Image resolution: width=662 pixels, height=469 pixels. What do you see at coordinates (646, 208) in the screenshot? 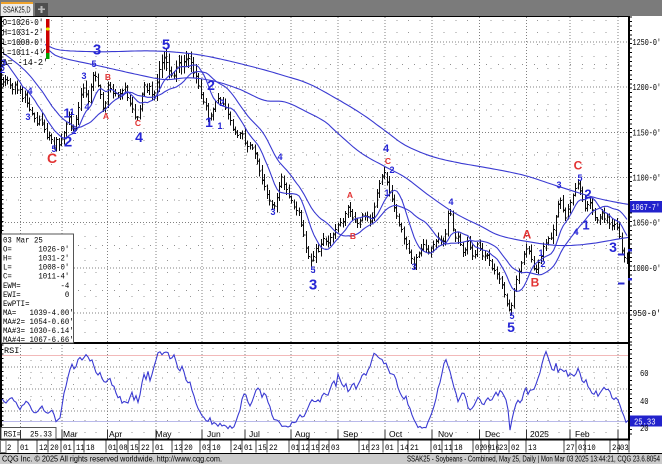
I see `svg-text: 1067-7'` at bounding box center [646, 208].